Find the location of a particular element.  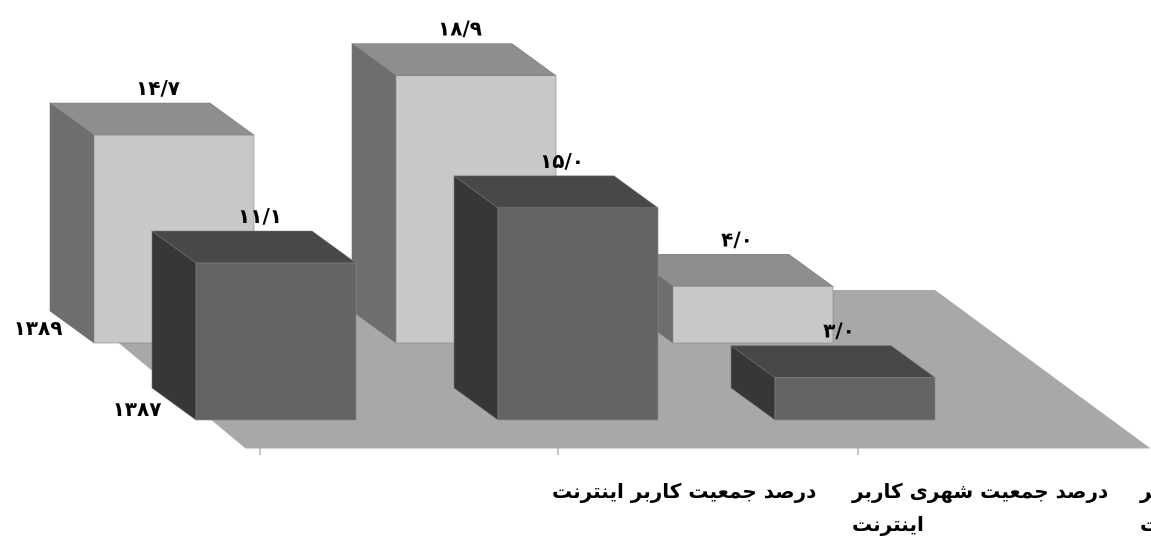

series-label-1387: ۱۳۸۷ is located at coordinates (137, 409).